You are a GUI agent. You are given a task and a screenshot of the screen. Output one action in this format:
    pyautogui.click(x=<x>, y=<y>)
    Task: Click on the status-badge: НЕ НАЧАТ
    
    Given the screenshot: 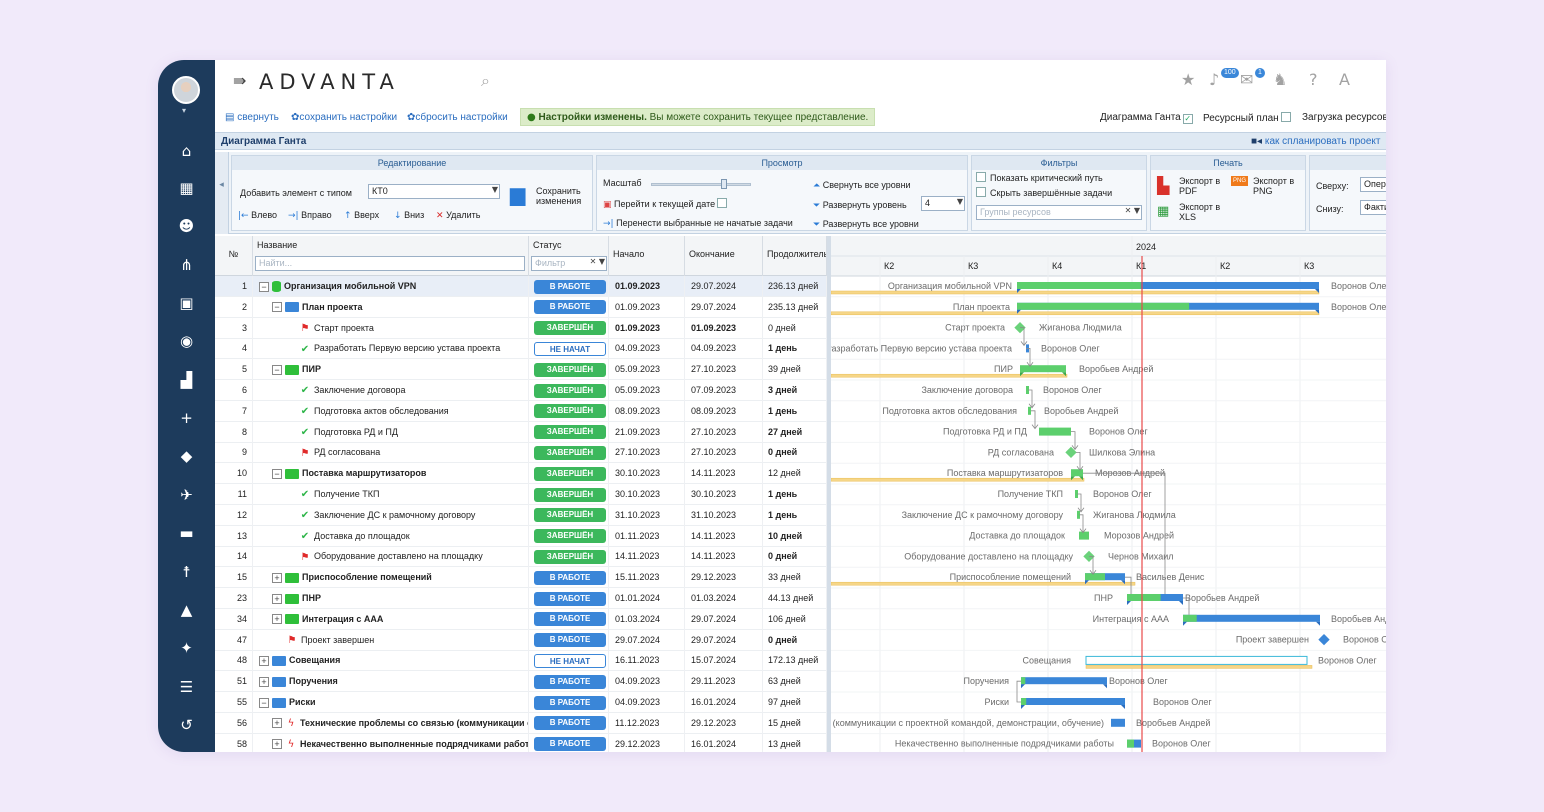 What is the action you would take?
    pyautogui.click(x=570, y=661)
    